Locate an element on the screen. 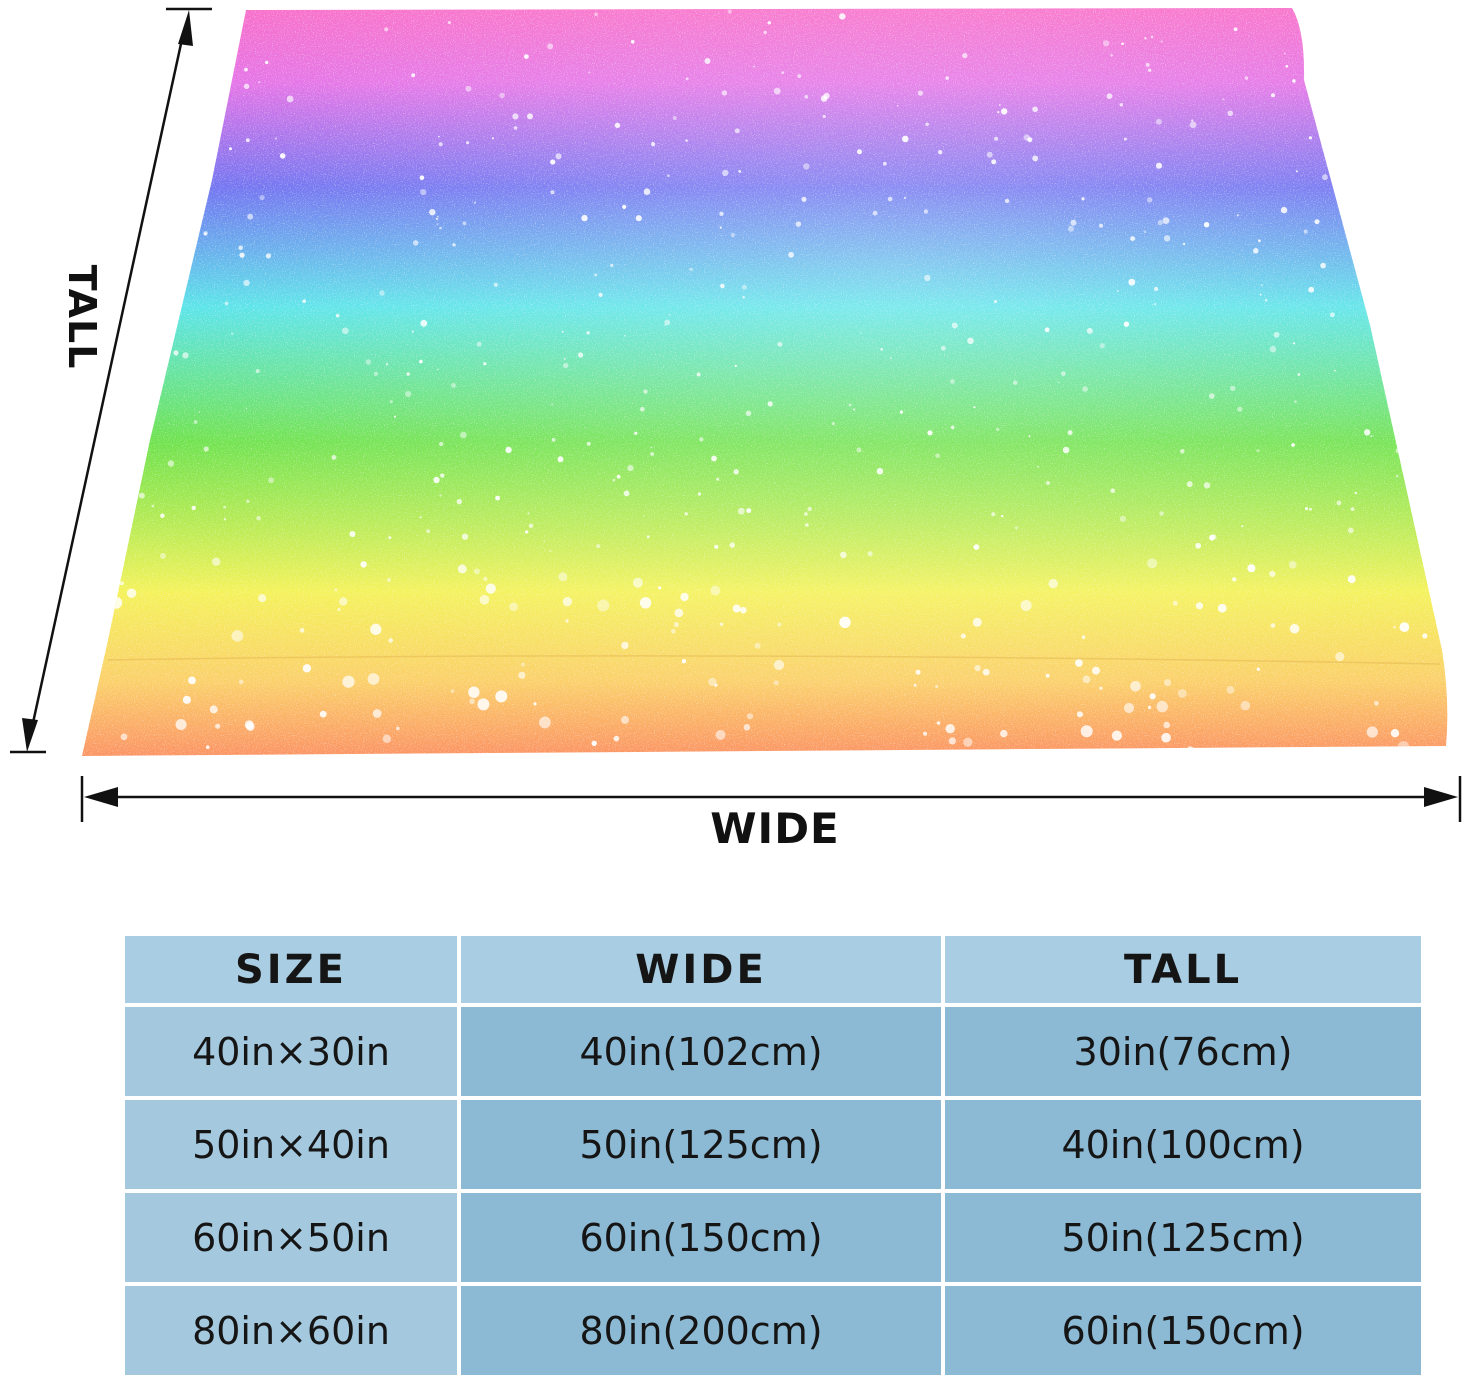 The image size is (1466, 1383). header-row: SIZE WIDE TALL is located at coordinates (773, 969).